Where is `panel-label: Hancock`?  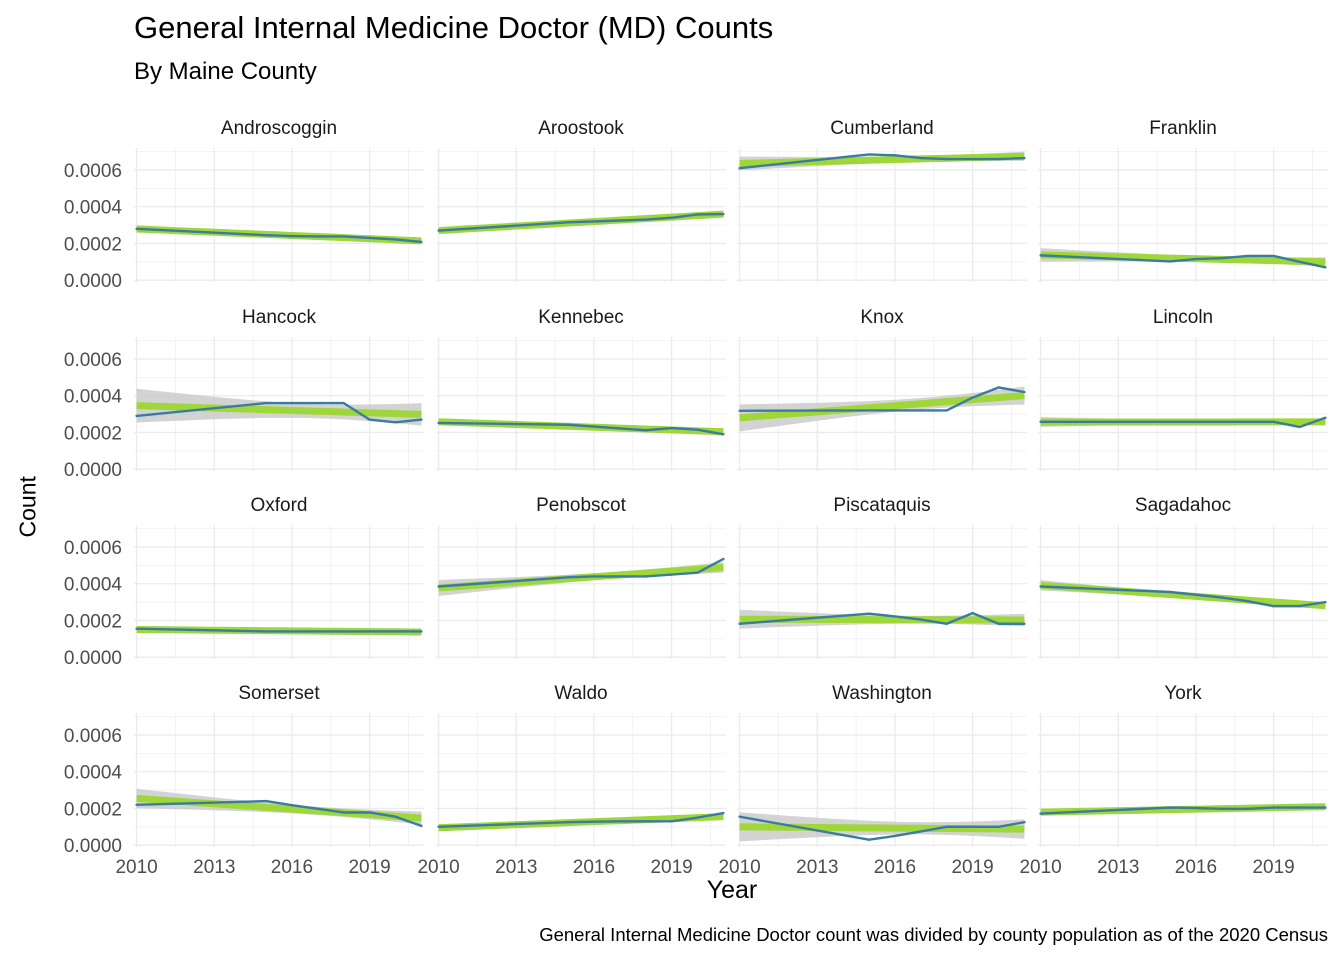
panel-label: Hancock is located at coordinates (279, 317).